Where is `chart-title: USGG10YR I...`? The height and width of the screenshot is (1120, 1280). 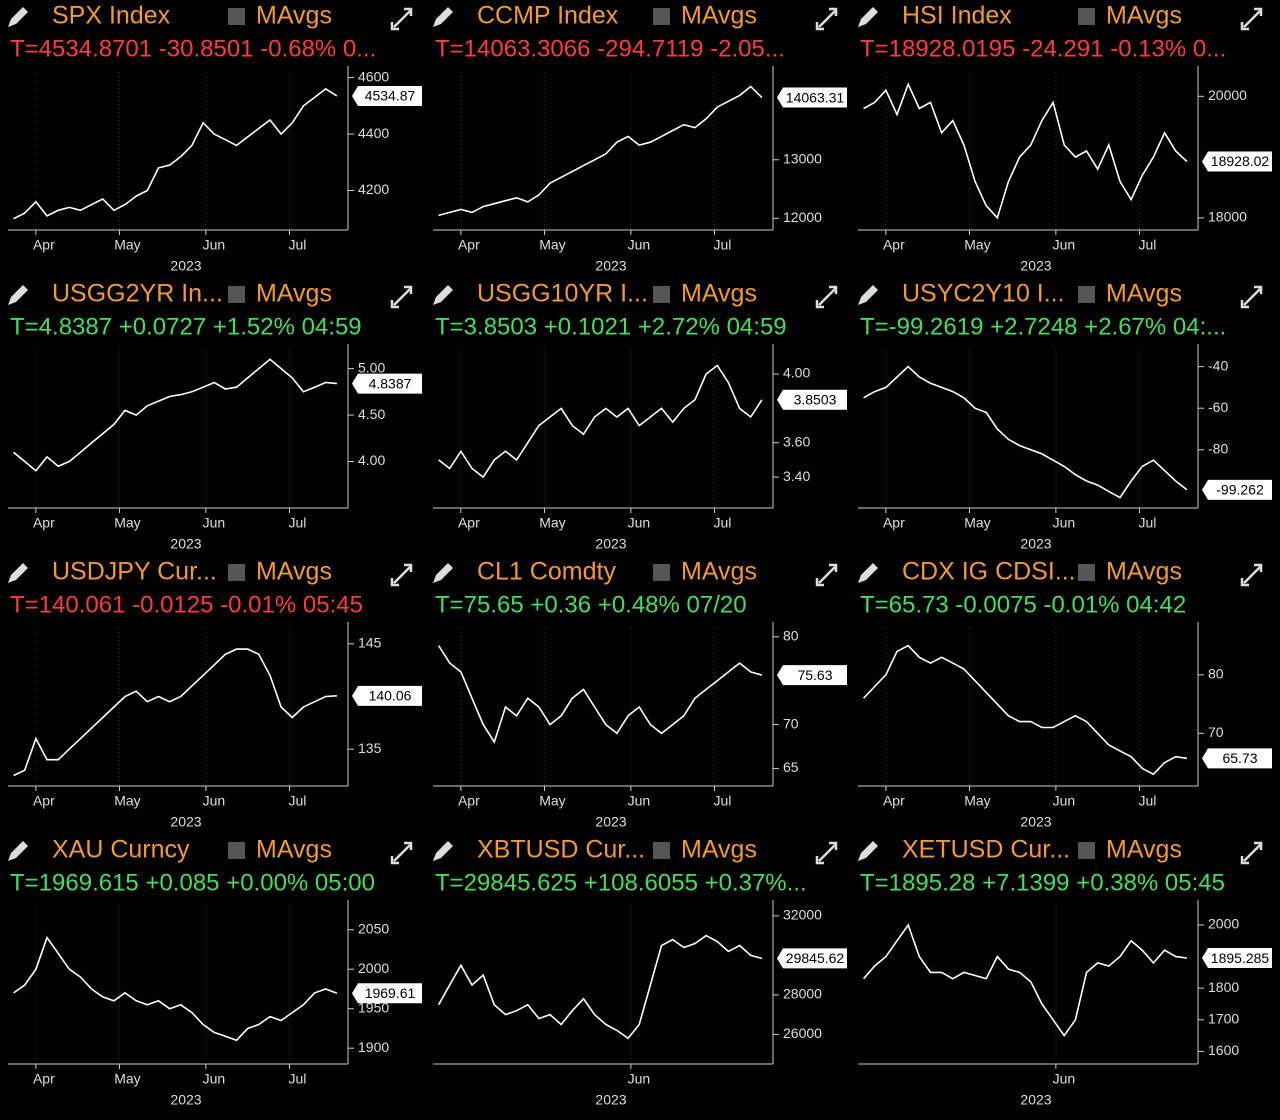 chart-title: USGG10YR I... is located at coordinates (562, 294).